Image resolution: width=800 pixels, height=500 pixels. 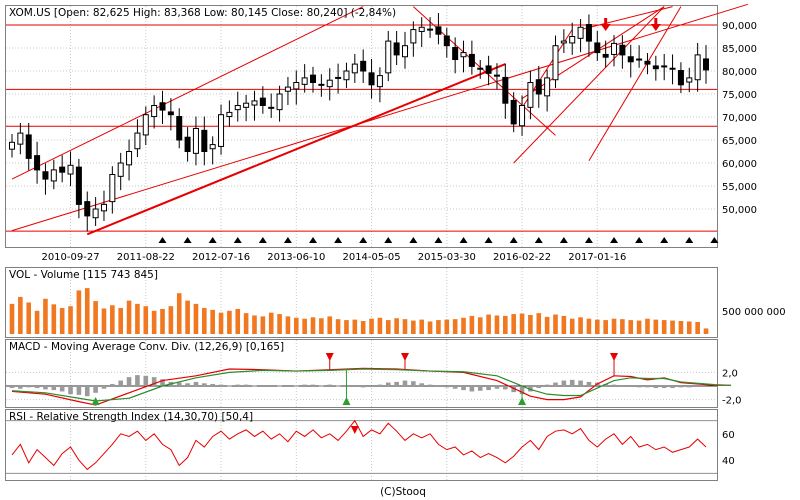 I want to click on price-x-tick-label: 2015-03-30, so click(x=447, y=257).